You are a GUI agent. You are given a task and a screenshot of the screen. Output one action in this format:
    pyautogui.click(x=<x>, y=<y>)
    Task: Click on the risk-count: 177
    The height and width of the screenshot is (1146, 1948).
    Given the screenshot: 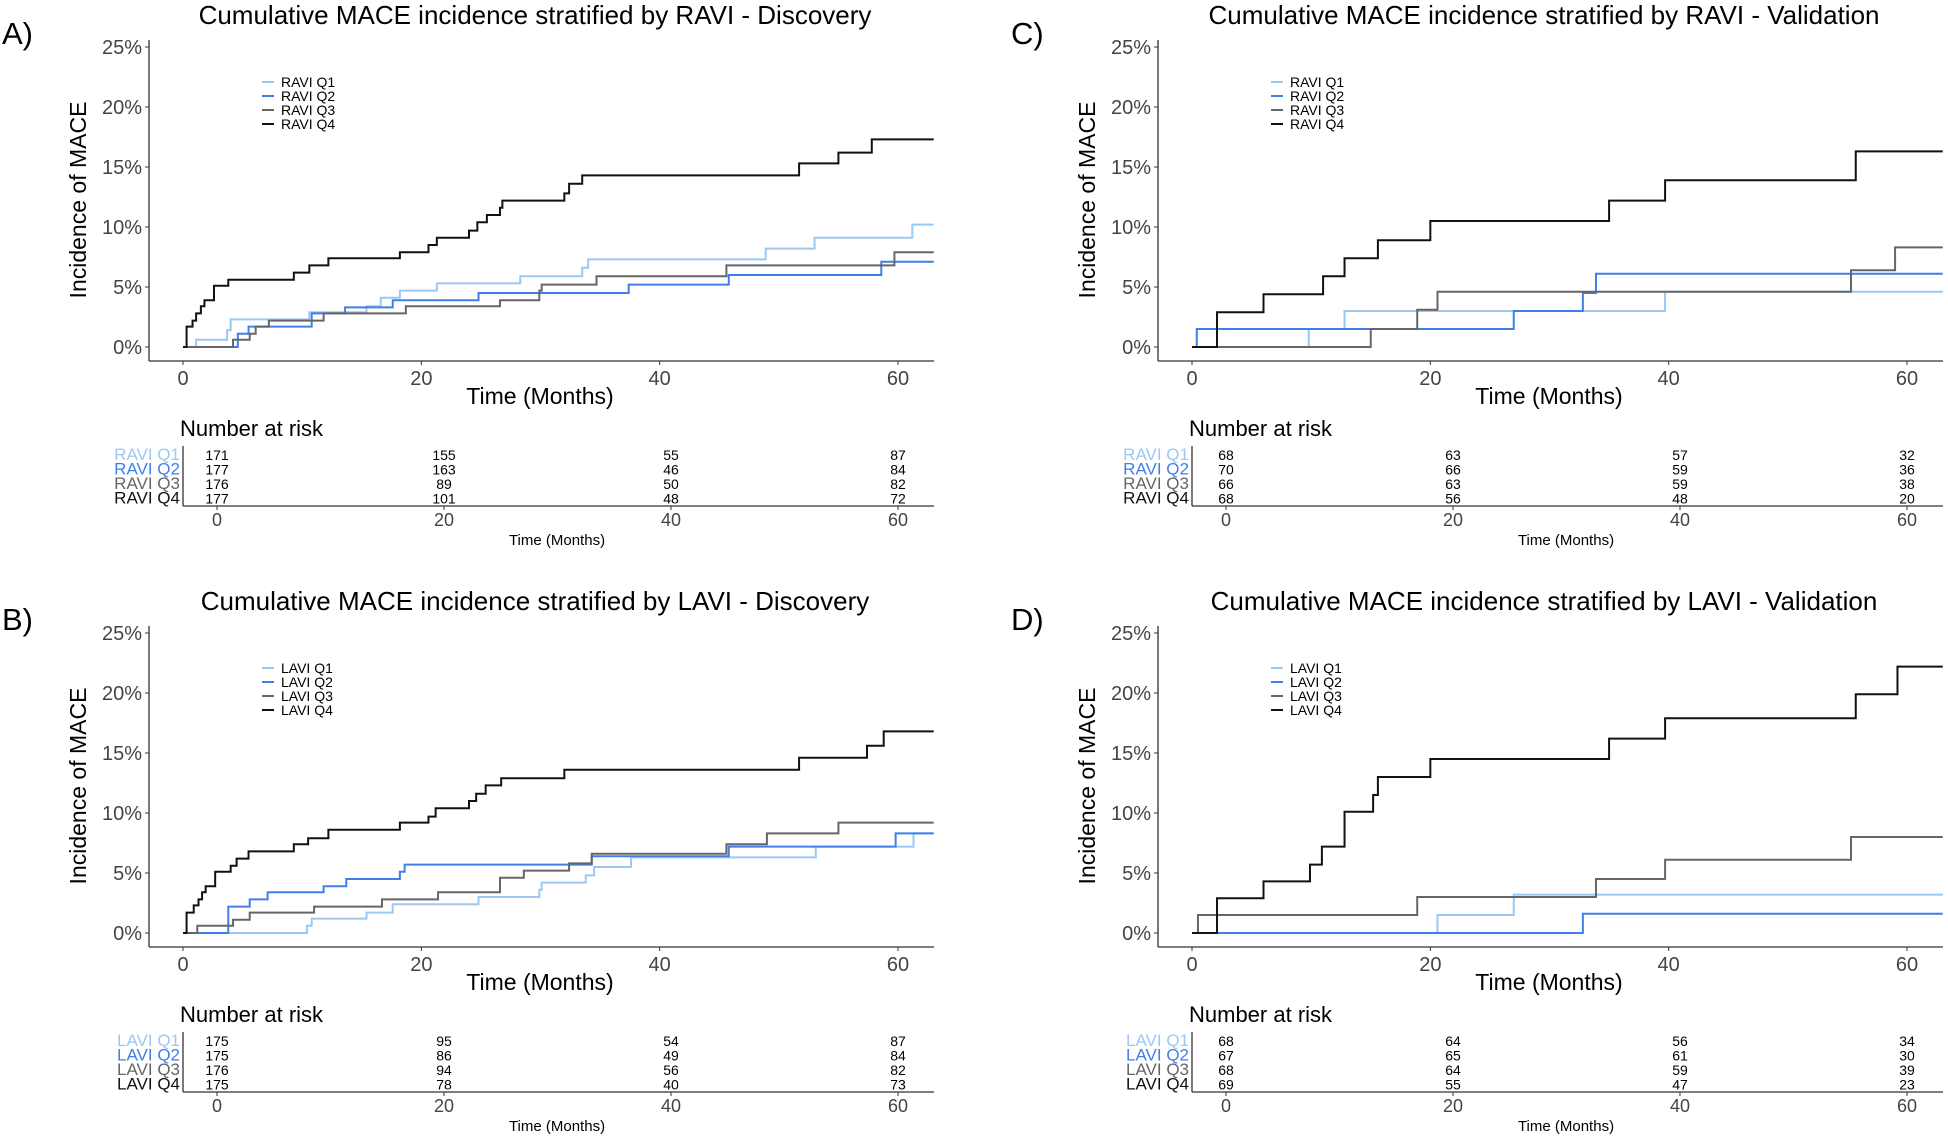 What is the action you would take?
    pyautogui.click(x=217, y=470)
    